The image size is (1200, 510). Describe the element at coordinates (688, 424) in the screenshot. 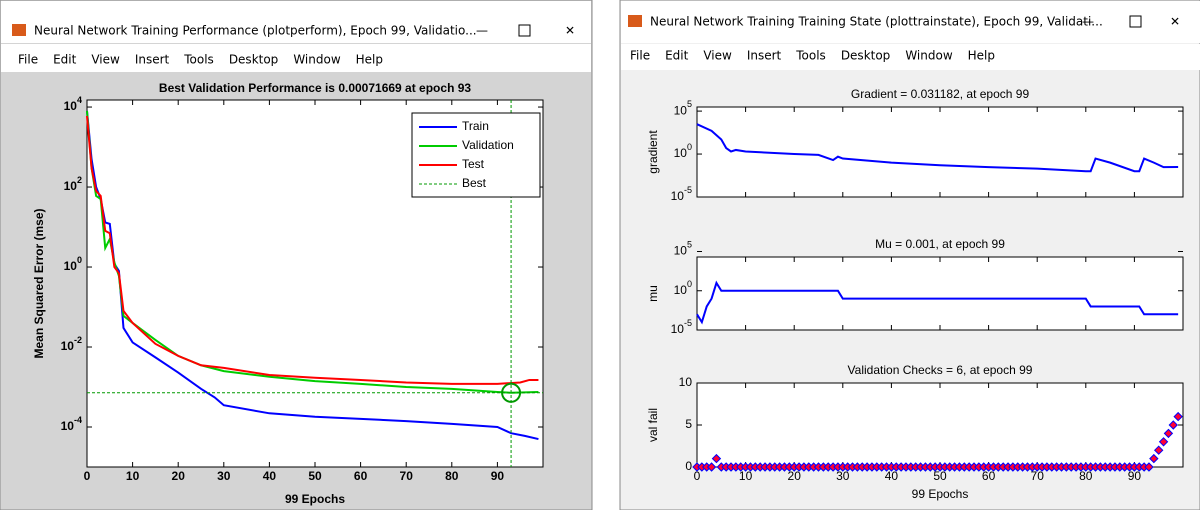

I see `y-tick-label: 5` at that location.